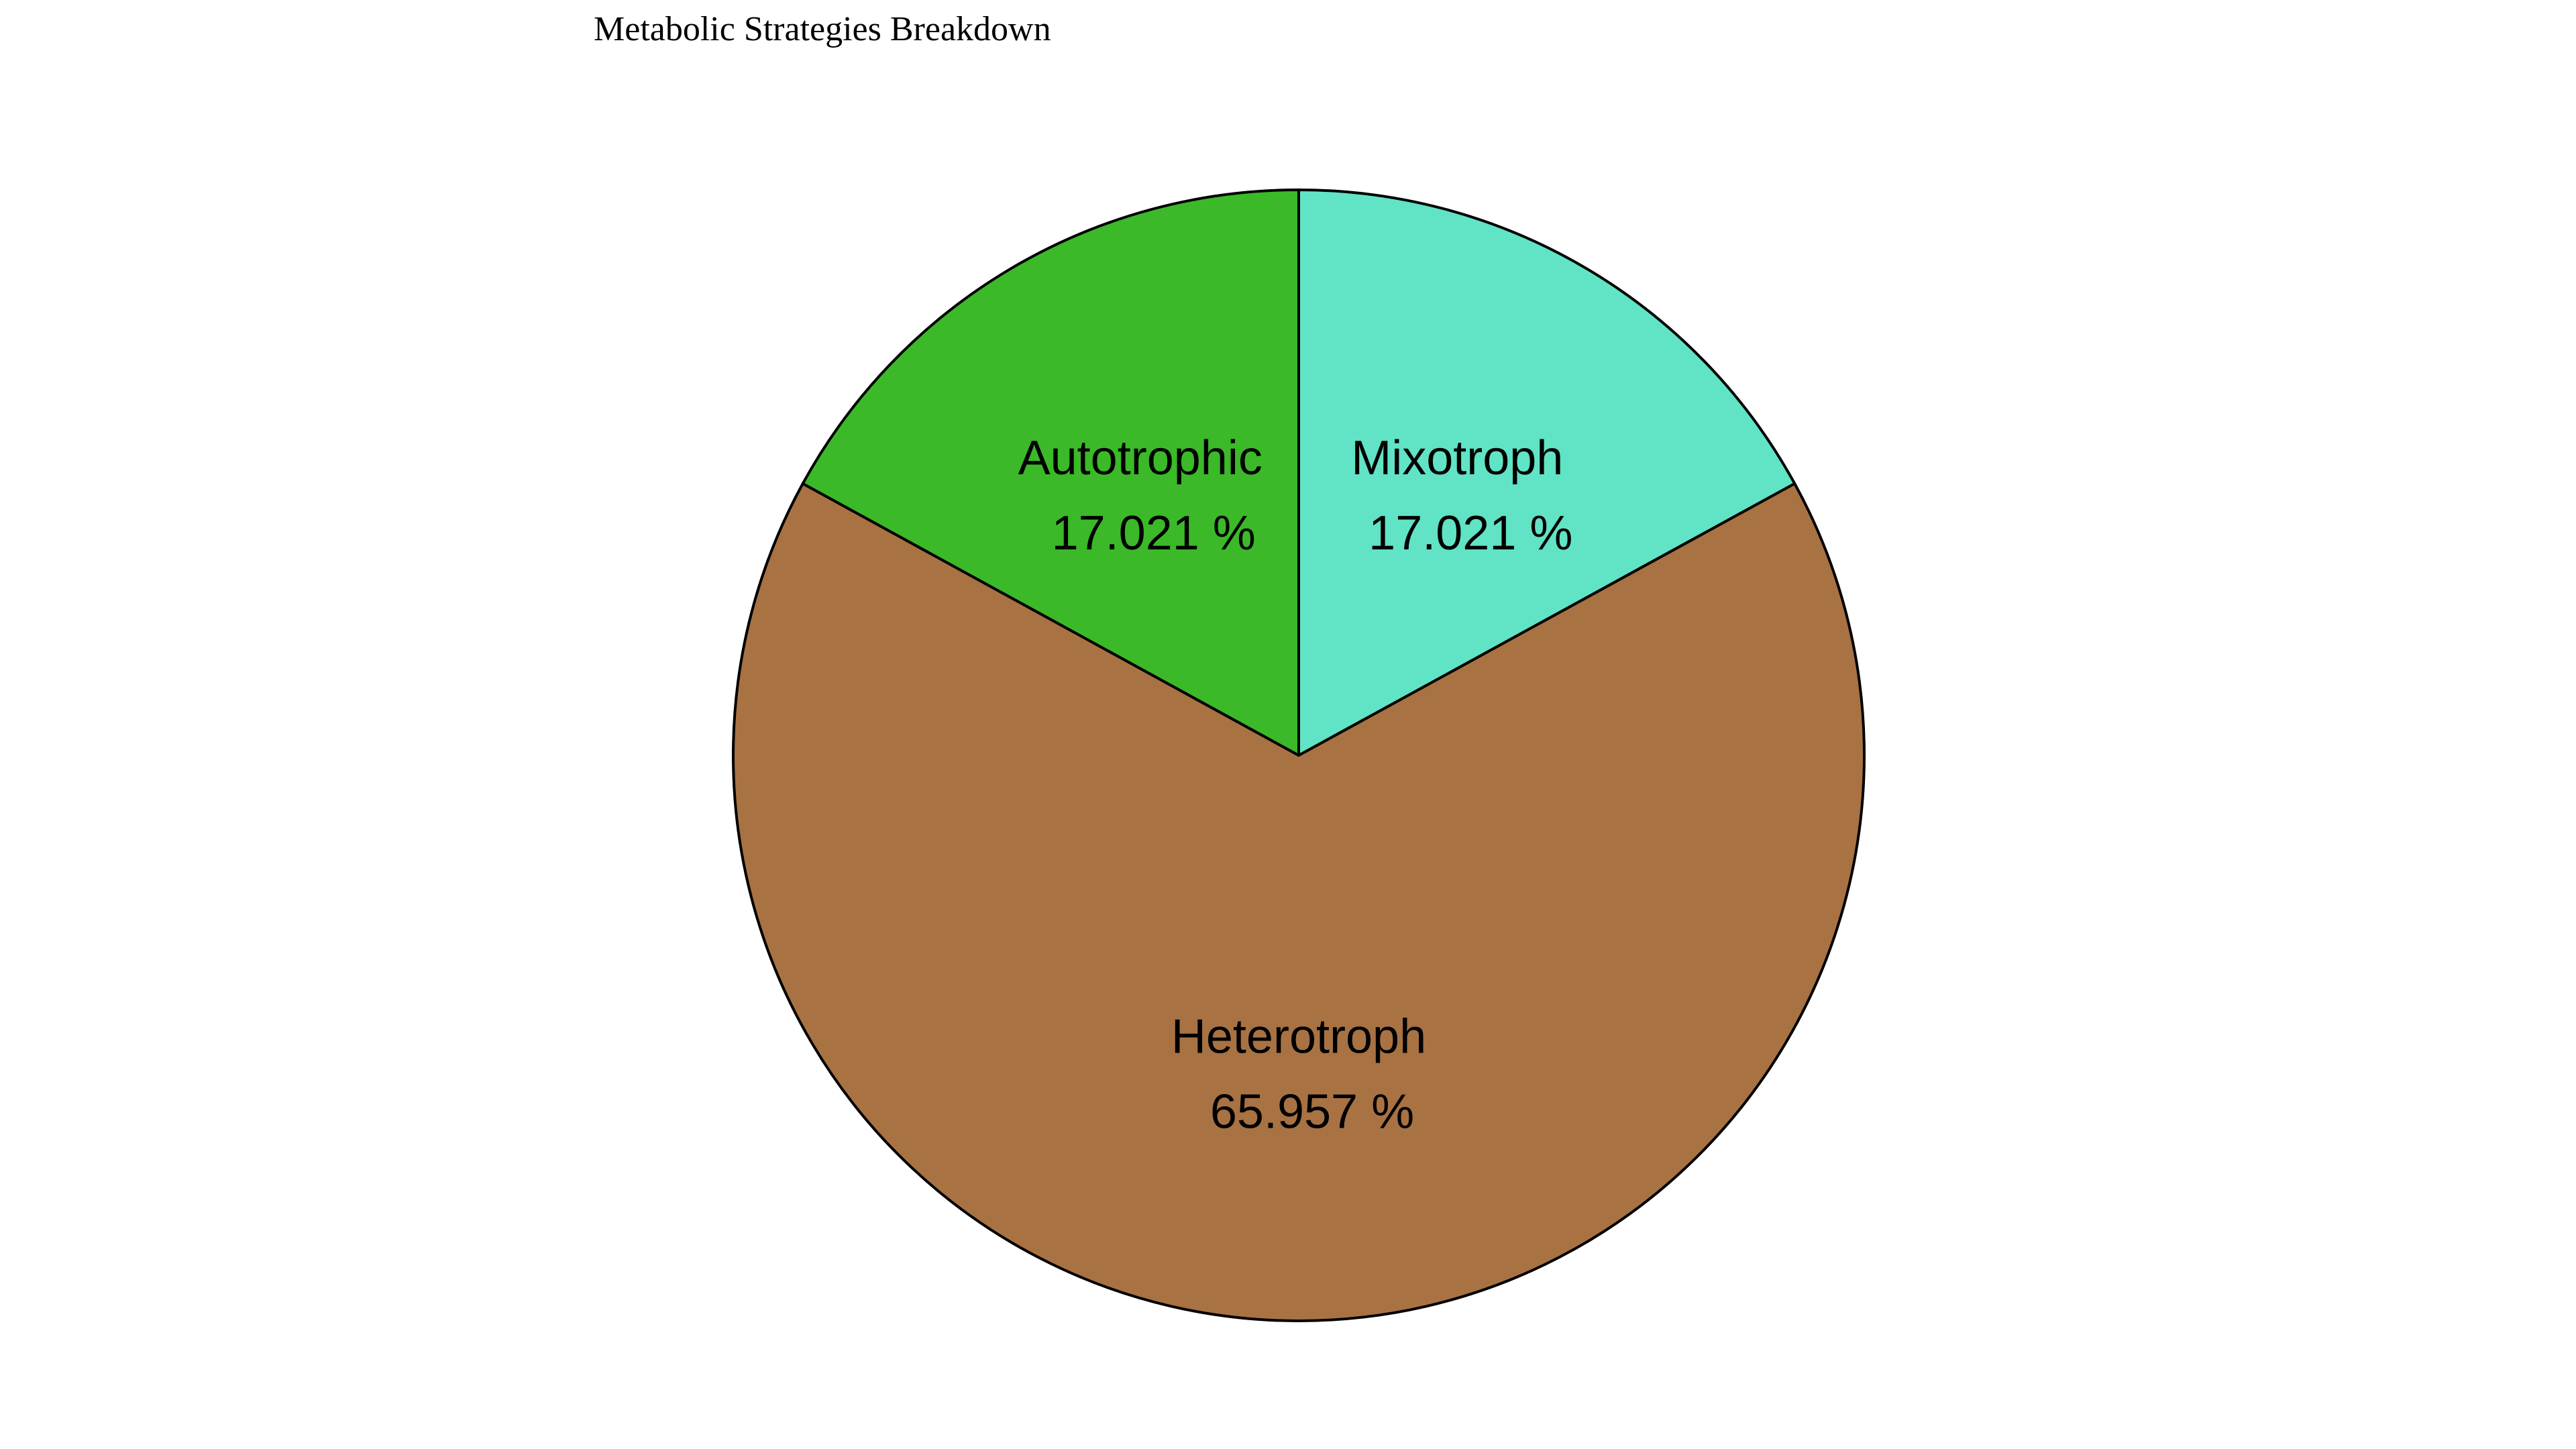  Describe the element at coordinates (1457, 458) in the screenshot. I see `slice-label-mixotroph: Mixotroph` at that location.